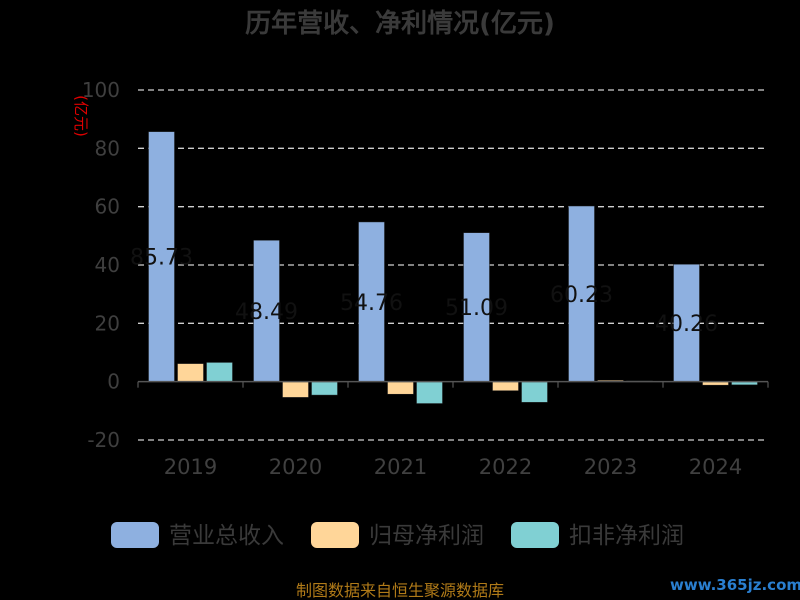  What do you see at coordinates (424, 291) in the screenshot?
I see `data-labels: 85.73 48.49 54.76 51.09 60.23 40.26` at bounding box center [424, 291].